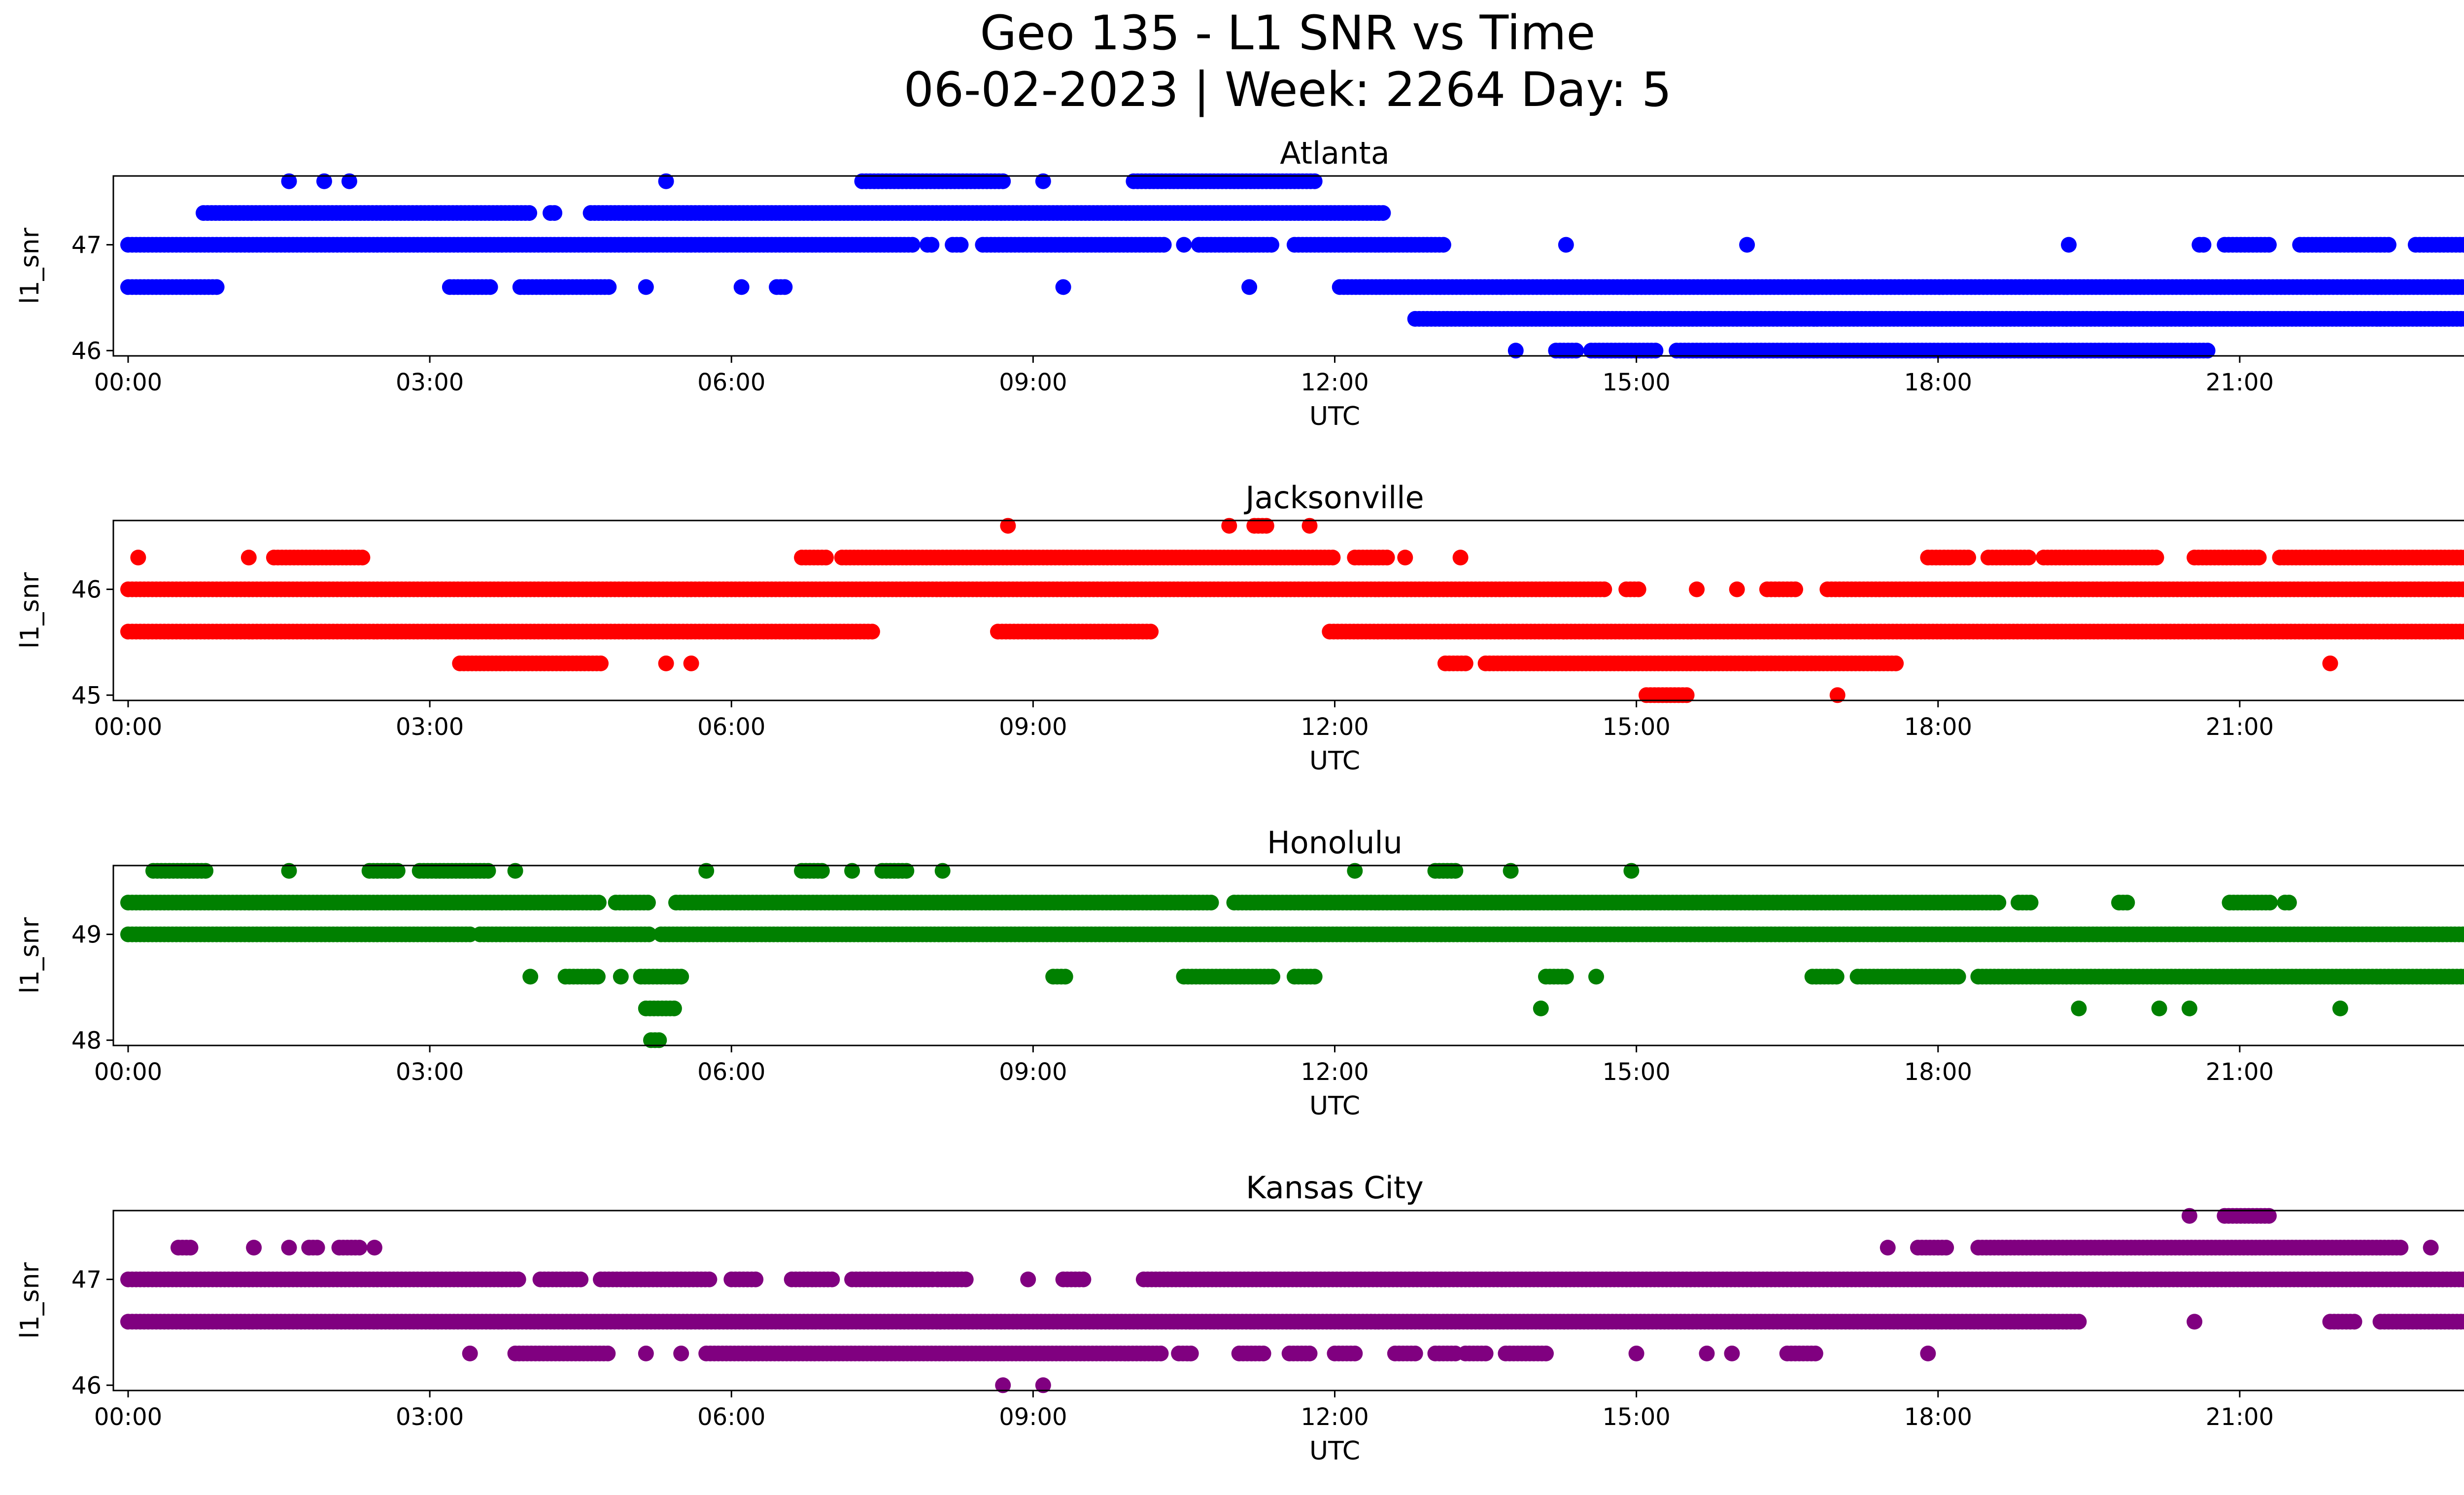 The image size is (2464, 1495). Describe the element at coordinates (86, 935) in the screenshot. I see `y-tick-label: 49` at that location.